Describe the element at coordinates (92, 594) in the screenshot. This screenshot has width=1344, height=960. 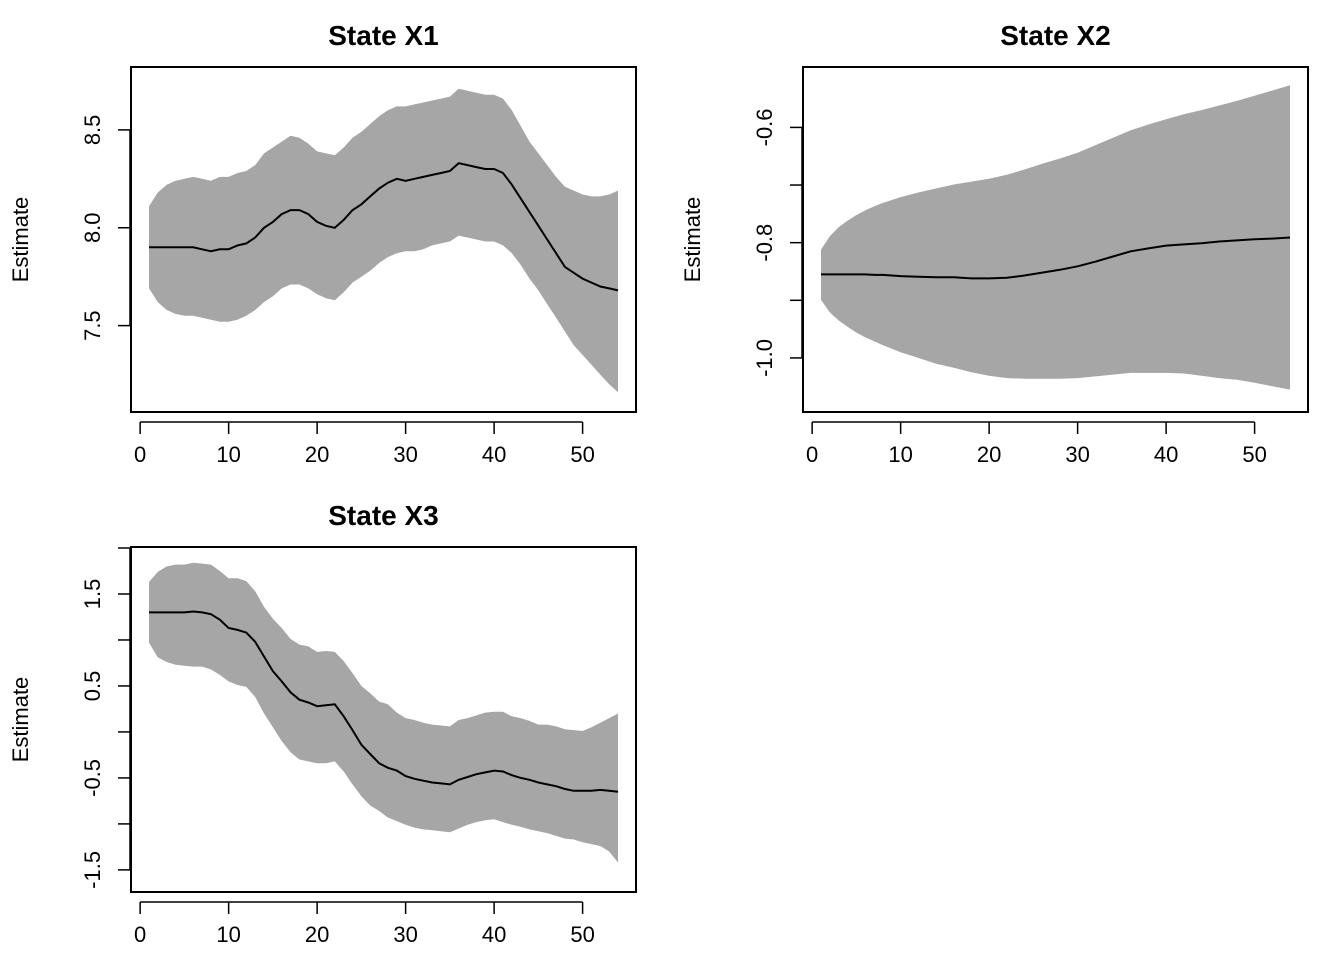
I see `y-tick-label: 1.5` at that location.